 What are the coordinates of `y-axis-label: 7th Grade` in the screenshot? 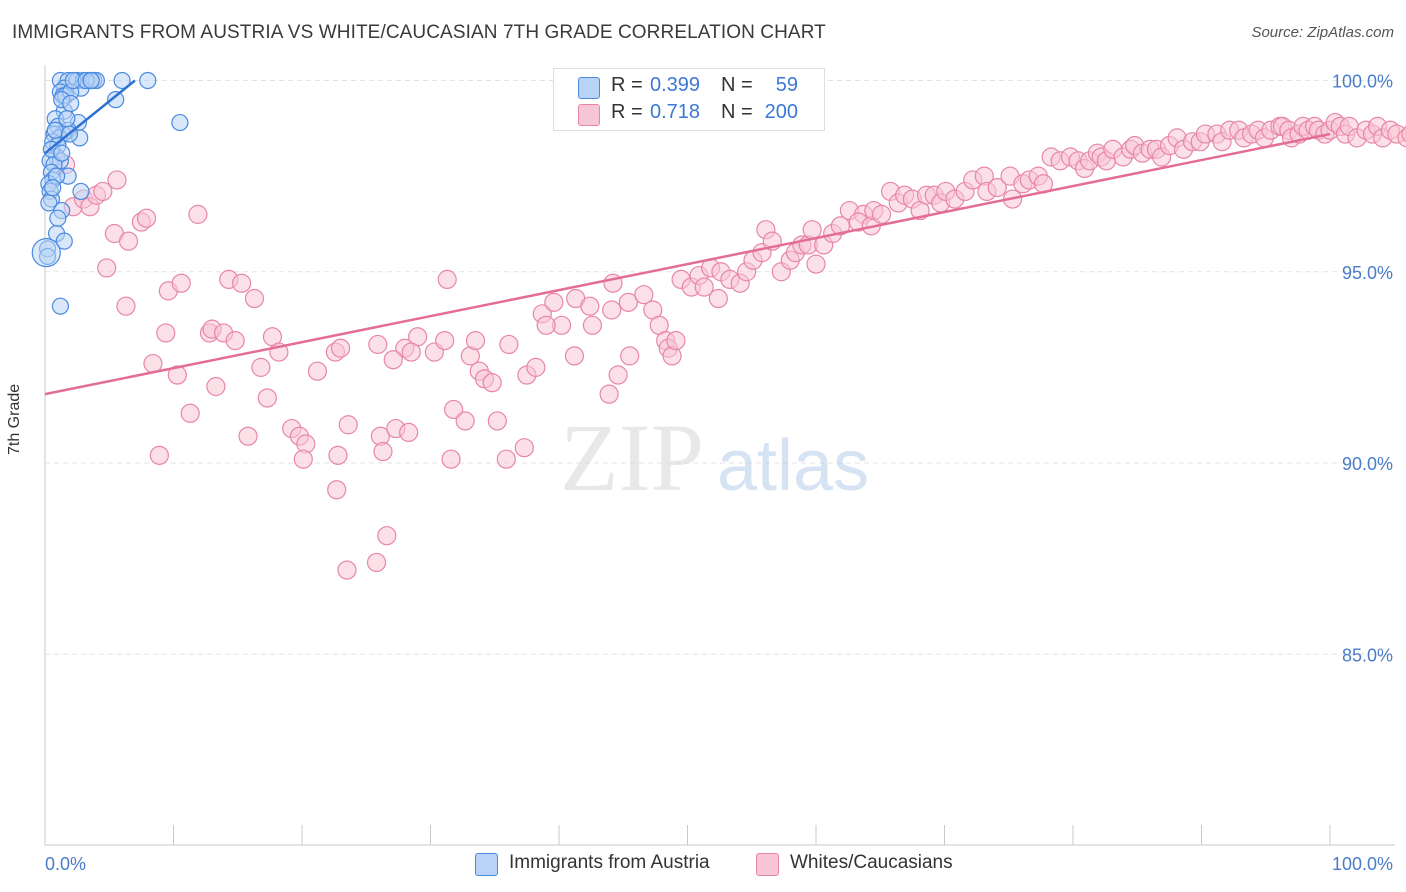 It's located at (14, 419).